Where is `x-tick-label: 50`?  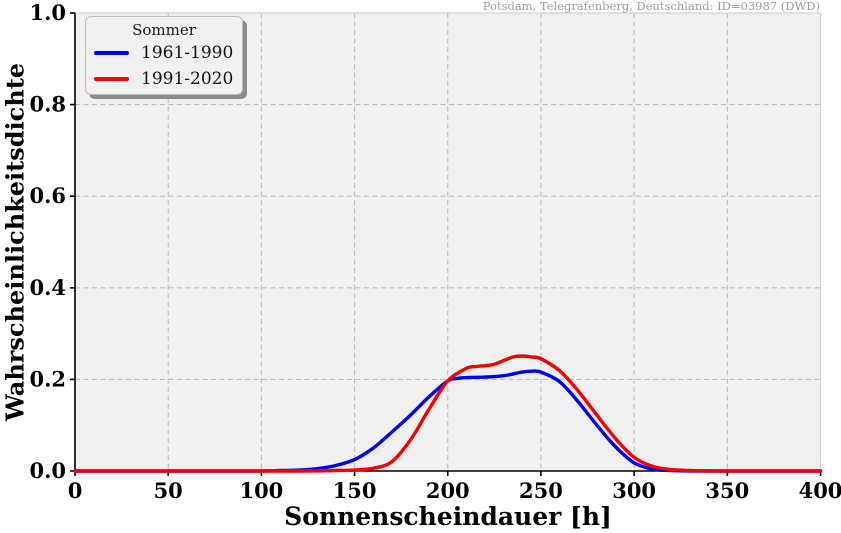 x-tick-label: 50 is located at coordinates (168, 490).